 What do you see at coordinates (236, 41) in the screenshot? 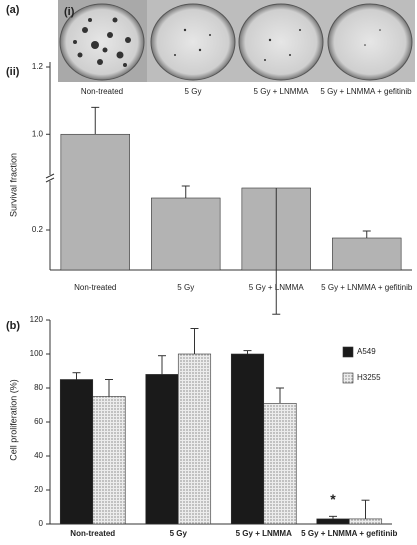
I see `photo-strip` at bounding box center [236, 41].